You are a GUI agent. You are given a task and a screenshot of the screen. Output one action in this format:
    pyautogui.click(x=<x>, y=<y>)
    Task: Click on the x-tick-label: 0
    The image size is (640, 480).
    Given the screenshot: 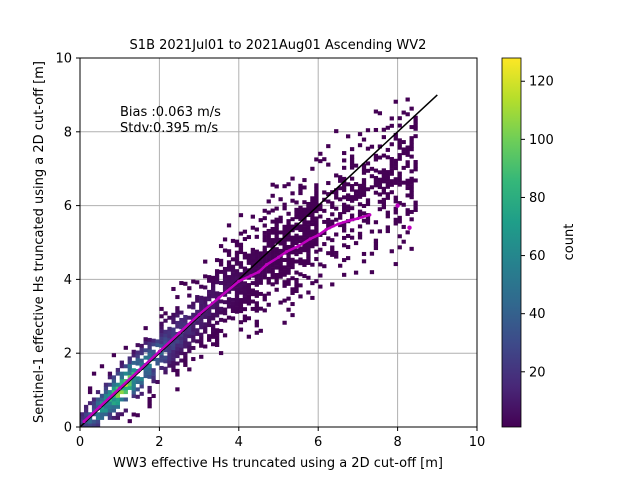 What is the action you would take?
    pyautogui.click(x=80, y=442)
    